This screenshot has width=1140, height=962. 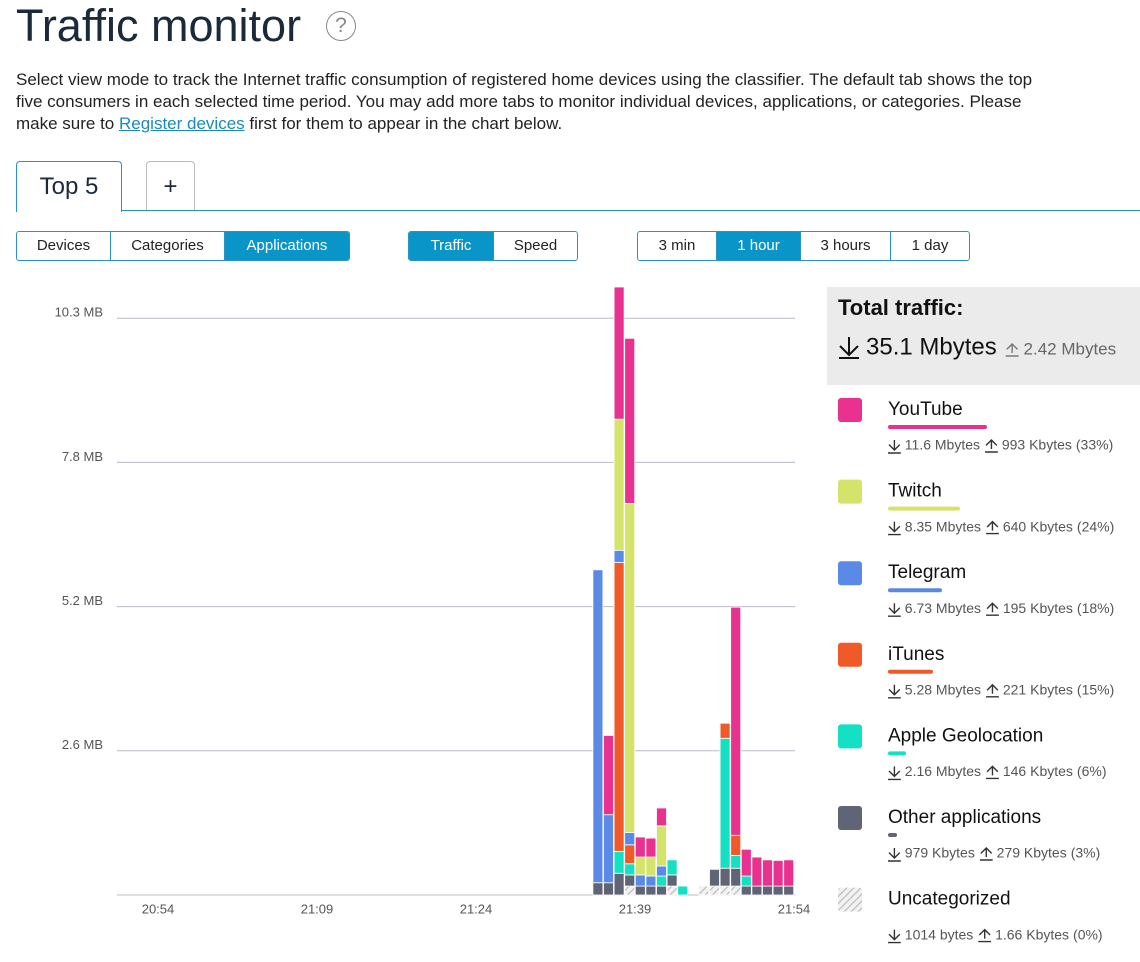 What do you see at coordinates (1032, 934) in the screenshot?
I see `upload-stat: 1.66 Kbytes` at bounding box center [1032, 934].